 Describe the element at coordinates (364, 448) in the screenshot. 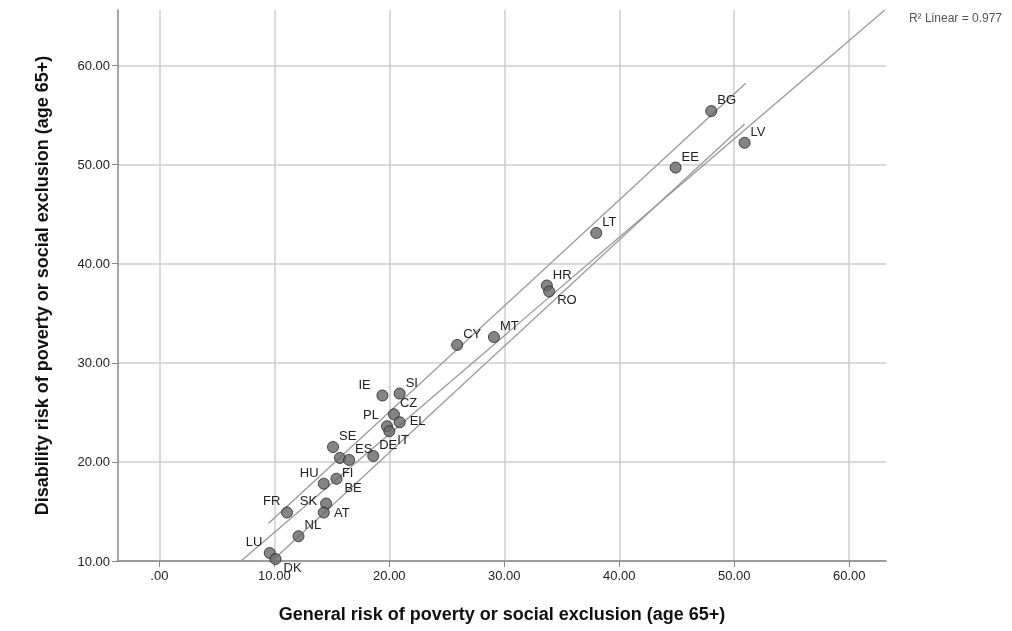

I see `annotation: ES` at that location.